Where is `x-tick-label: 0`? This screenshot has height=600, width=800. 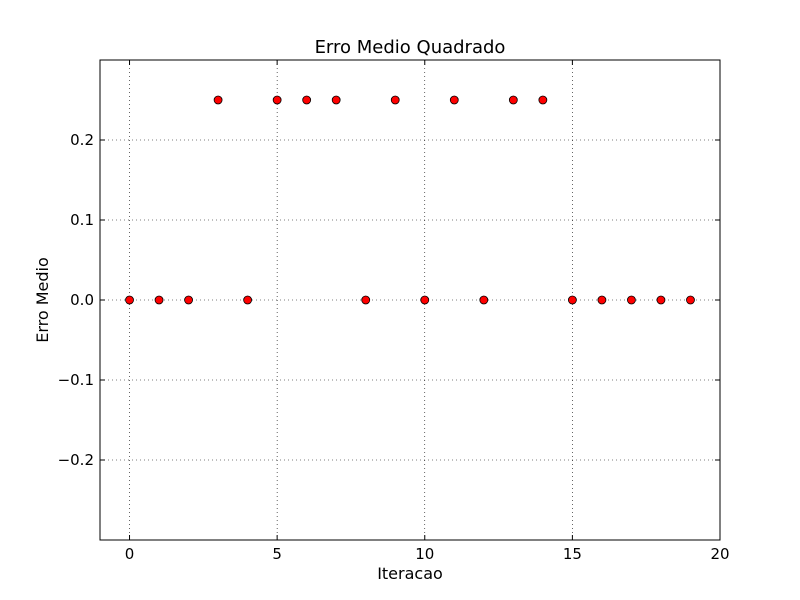 x-tick-label: 0 is located at coordinates (130, 554).